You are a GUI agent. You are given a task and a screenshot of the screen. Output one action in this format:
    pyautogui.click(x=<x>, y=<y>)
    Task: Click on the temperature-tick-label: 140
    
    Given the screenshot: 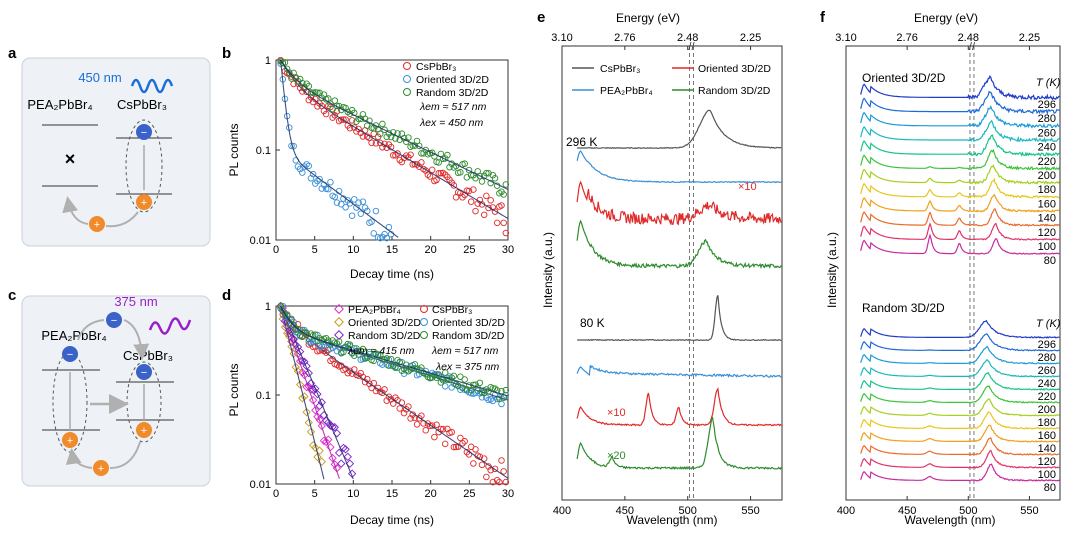 What is the action you would take?
    pyautogui.click(x=1047, y=219)
    